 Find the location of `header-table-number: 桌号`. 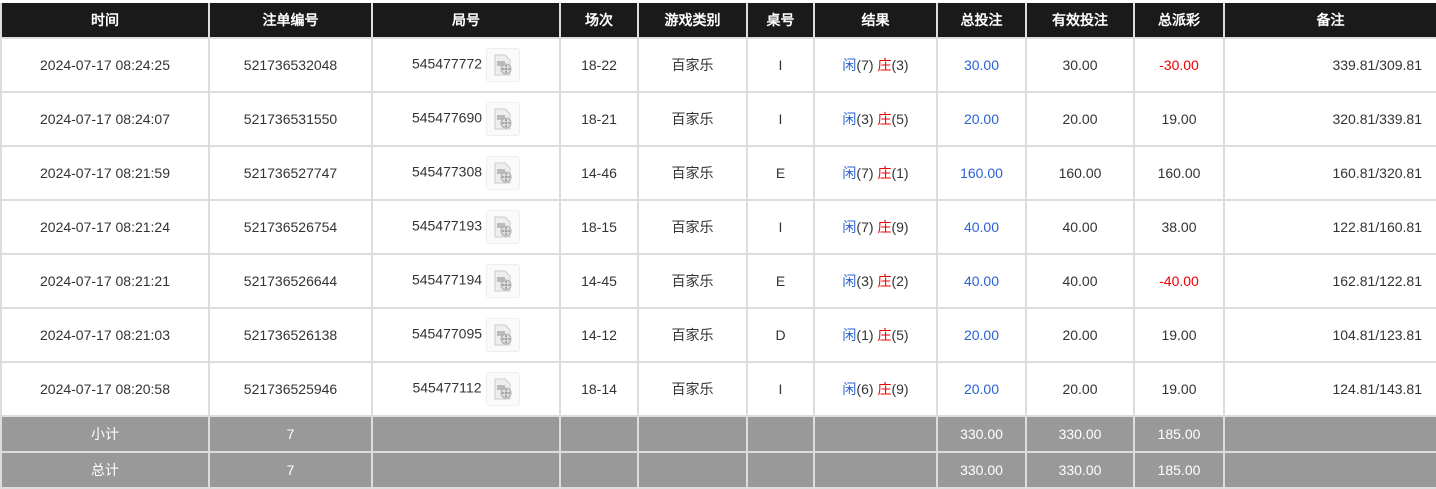

header-table-number: 桌号 is located at coordinates (780, 21).